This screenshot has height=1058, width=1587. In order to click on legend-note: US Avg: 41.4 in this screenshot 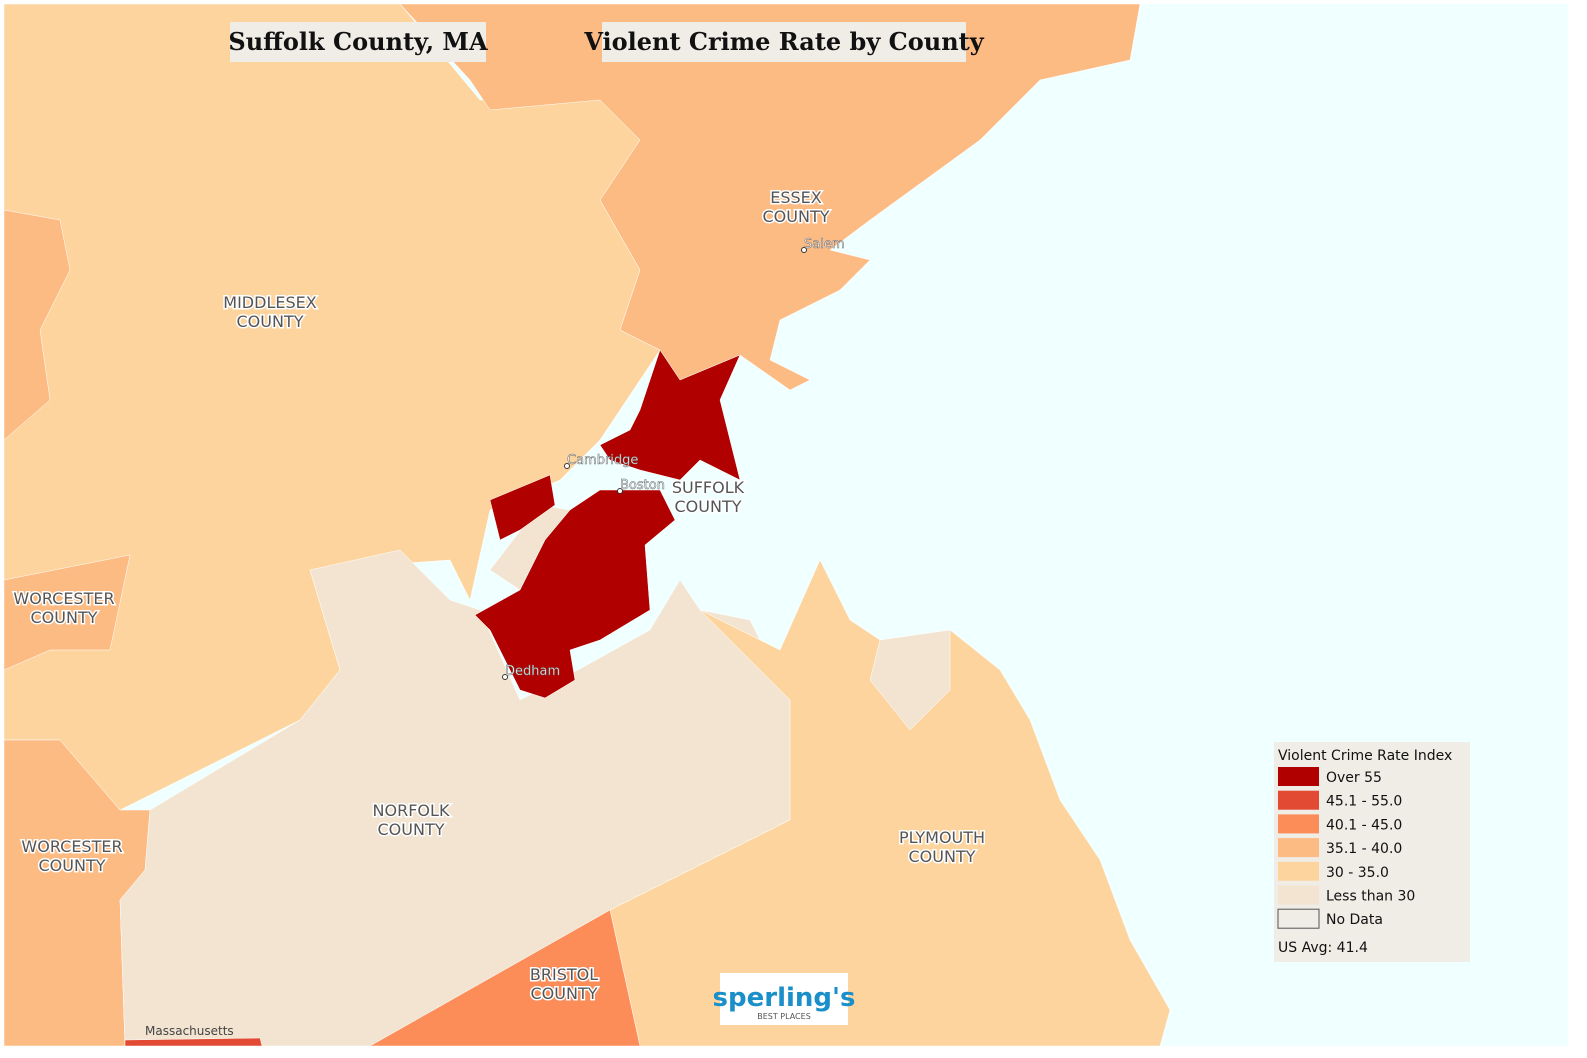, I will do `click(1323, 948)`.